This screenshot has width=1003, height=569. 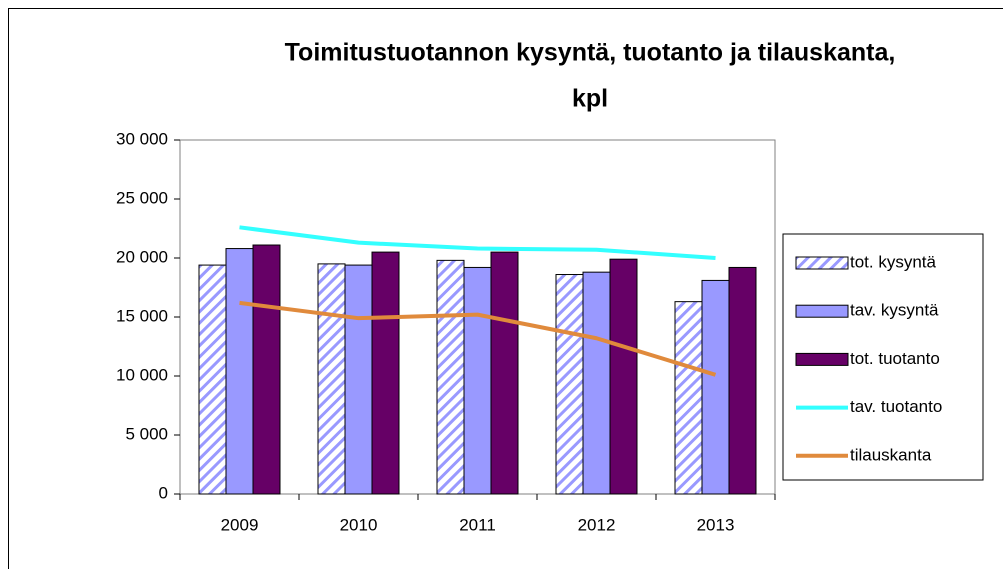 I want to click on chart-title: kpl, so click(x=590, y=99).